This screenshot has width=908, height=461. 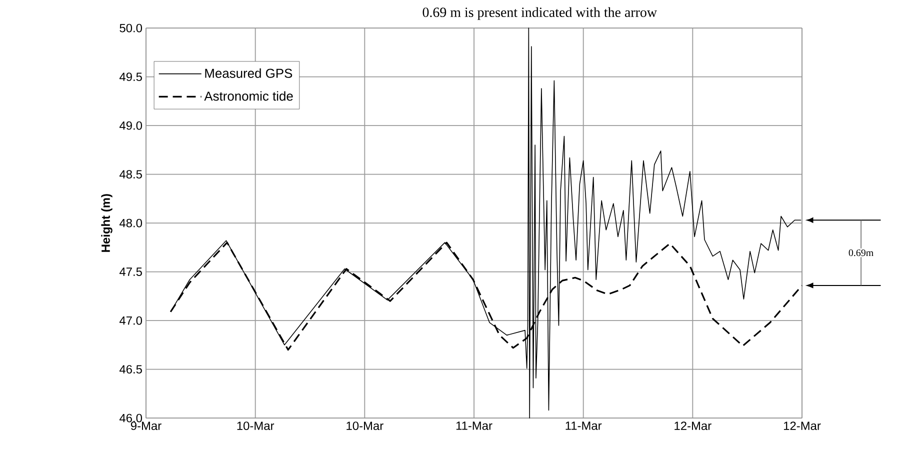 I want to click on y-tick-label: 49.0, so click(x=130, y=125).